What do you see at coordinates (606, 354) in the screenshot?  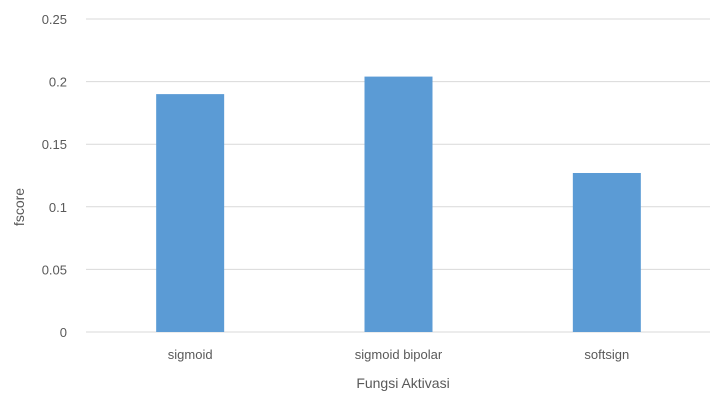 I see `x-tick-label: softsign` at bounding box center [606, 354].